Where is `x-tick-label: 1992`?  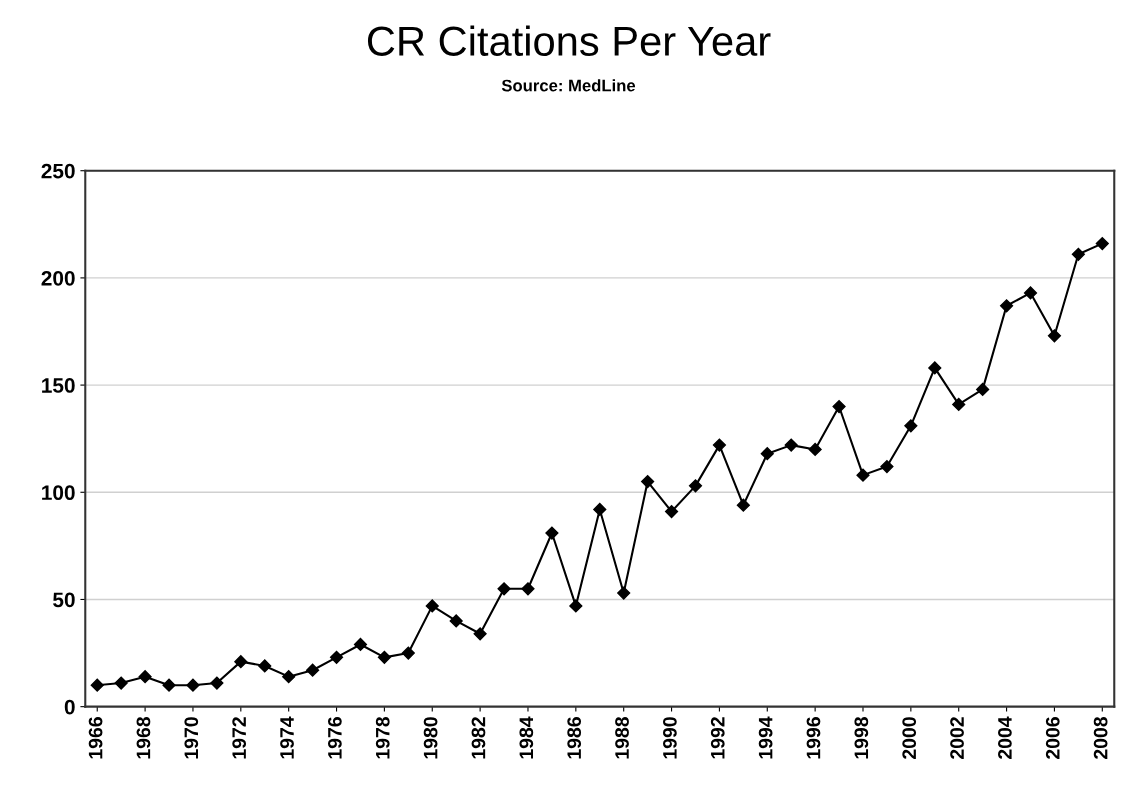 x-tick-label: 1992 is located at coordinates (717, 738).